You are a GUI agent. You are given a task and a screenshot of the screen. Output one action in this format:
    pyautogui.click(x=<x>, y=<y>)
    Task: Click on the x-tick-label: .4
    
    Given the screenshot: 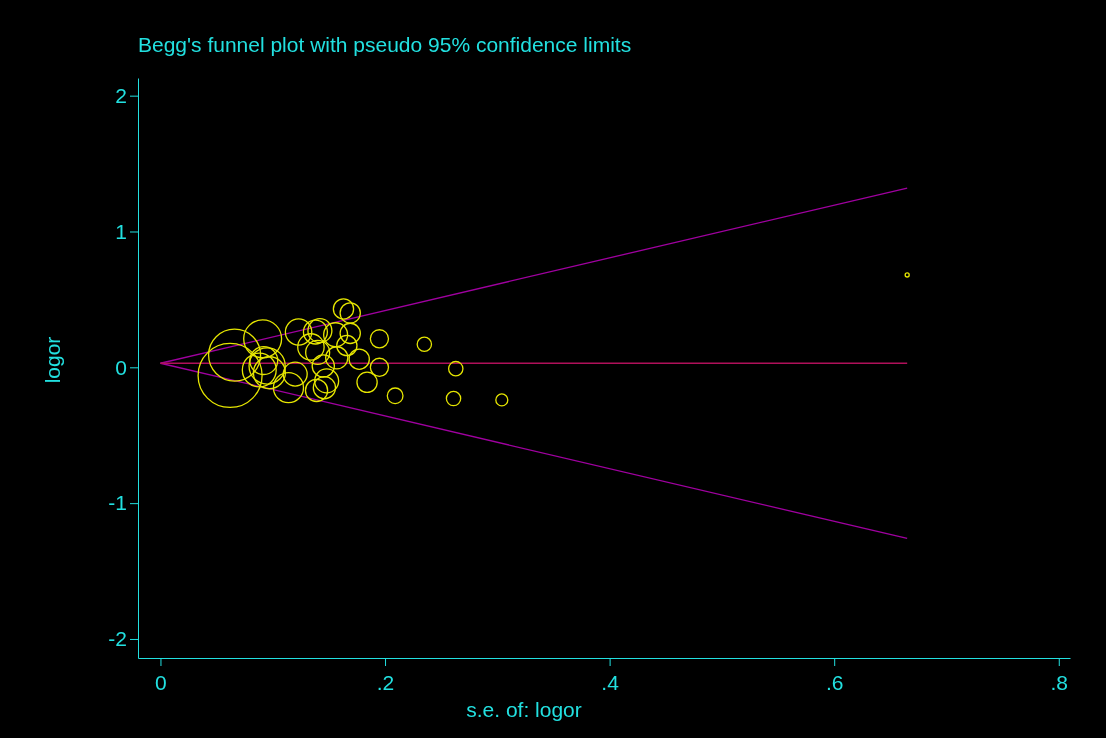 What is the action you would take?
    pyautogui.click(x=610, y=682)
    